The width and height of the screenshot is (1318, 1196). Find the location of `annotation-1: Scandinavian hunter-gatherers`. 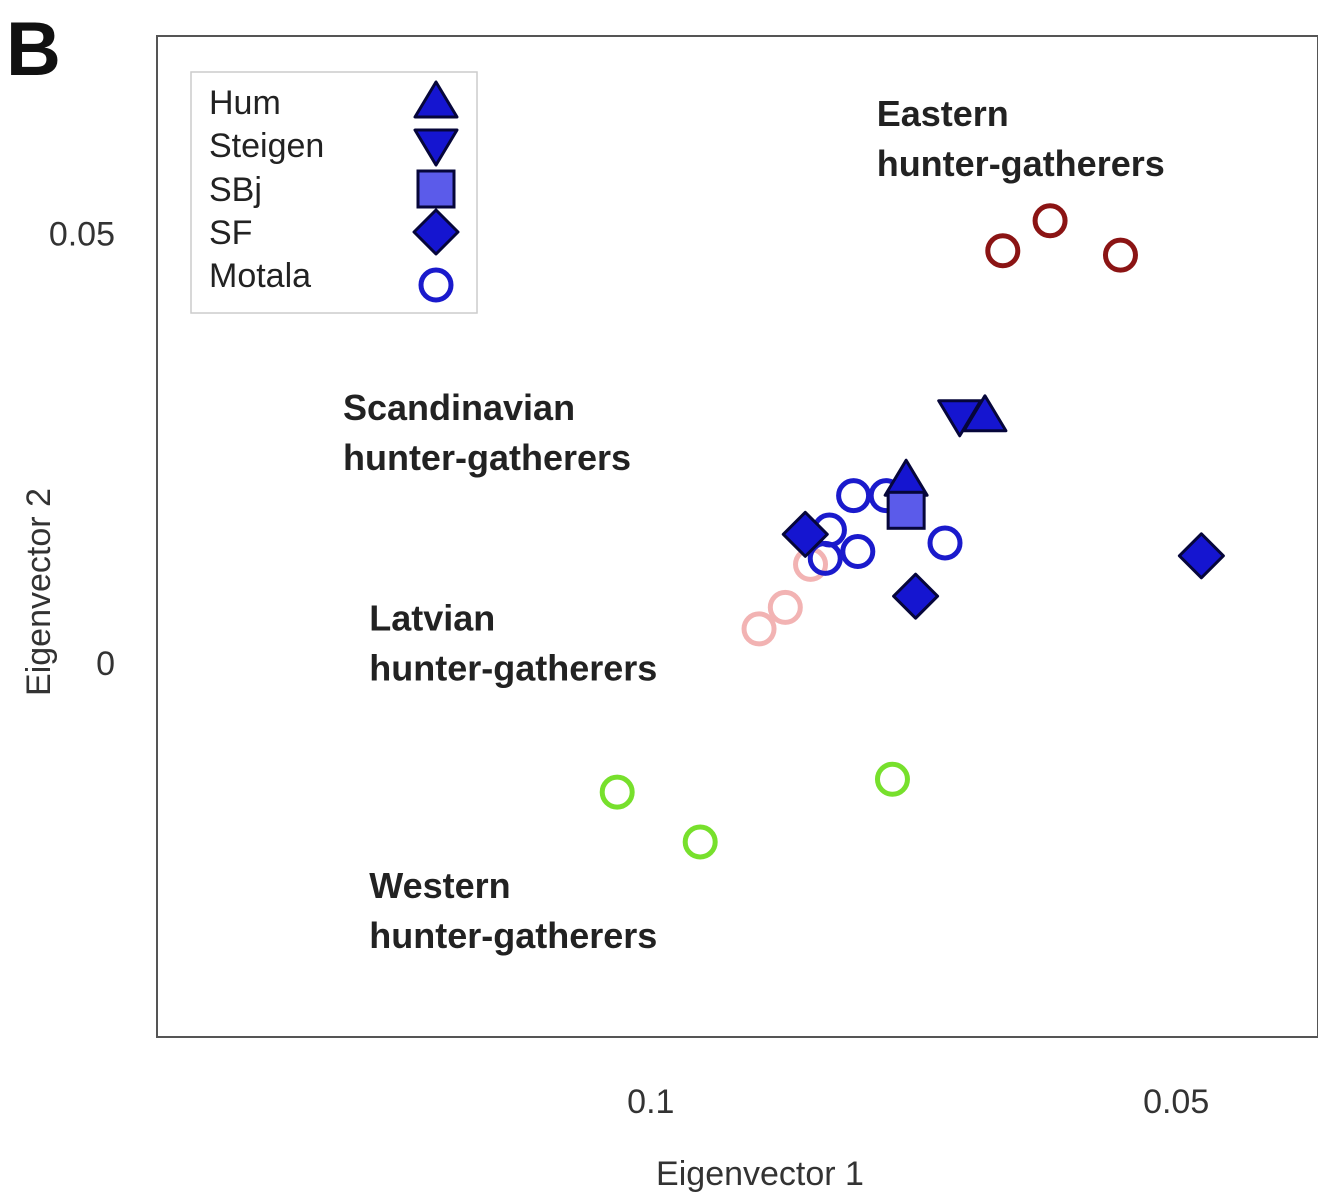

annotation-1: Scandinavian hunter-gatherers is located at coordinates (487, 432).